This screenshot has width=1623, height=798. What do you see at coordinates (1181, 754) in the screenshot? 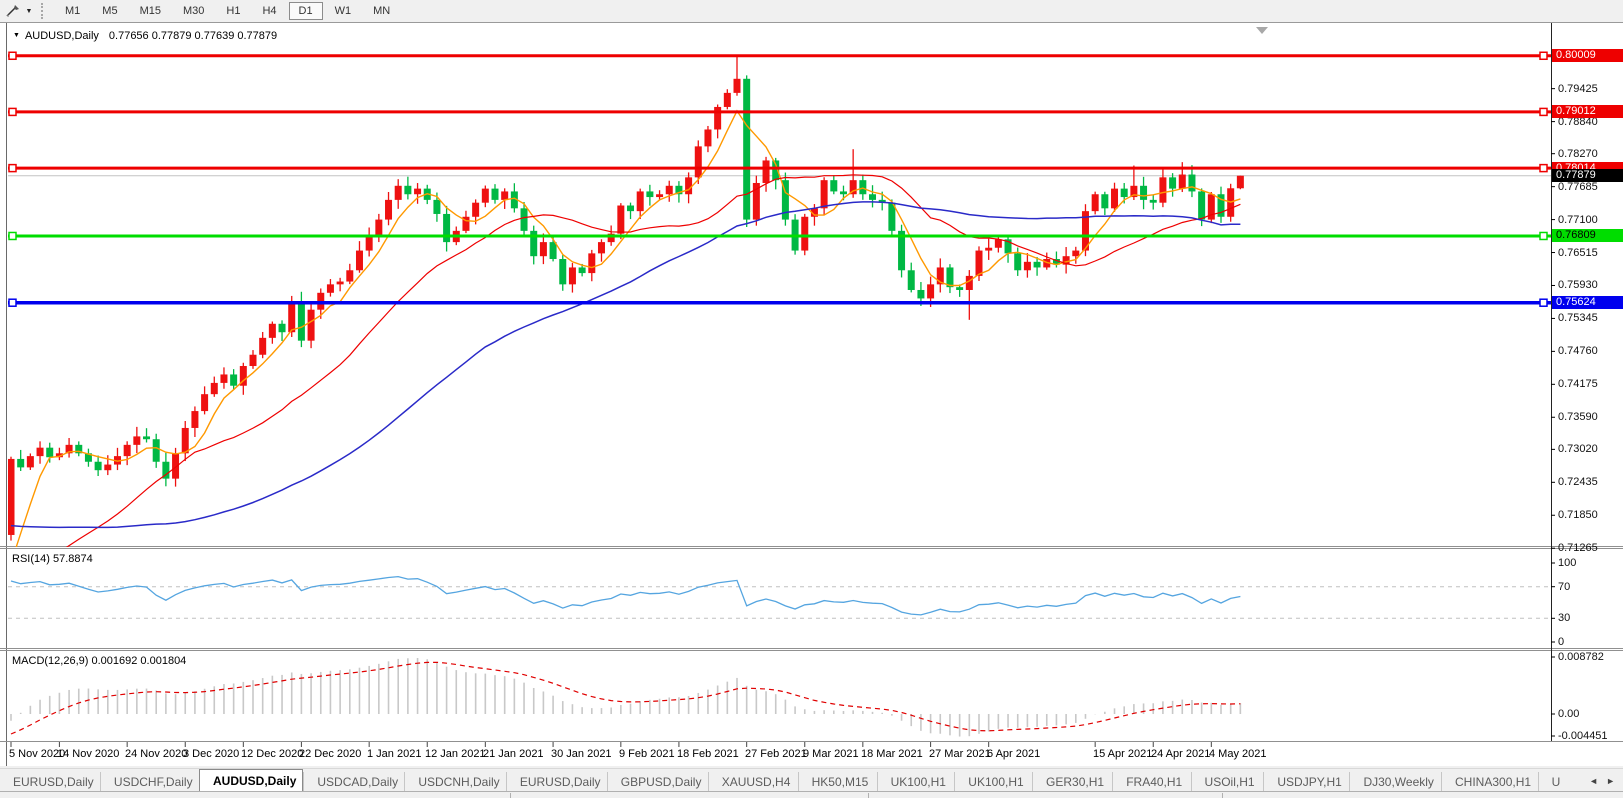
I see `date-tick-label: 24 Apr 2021` at bounding box center [1181, 754].